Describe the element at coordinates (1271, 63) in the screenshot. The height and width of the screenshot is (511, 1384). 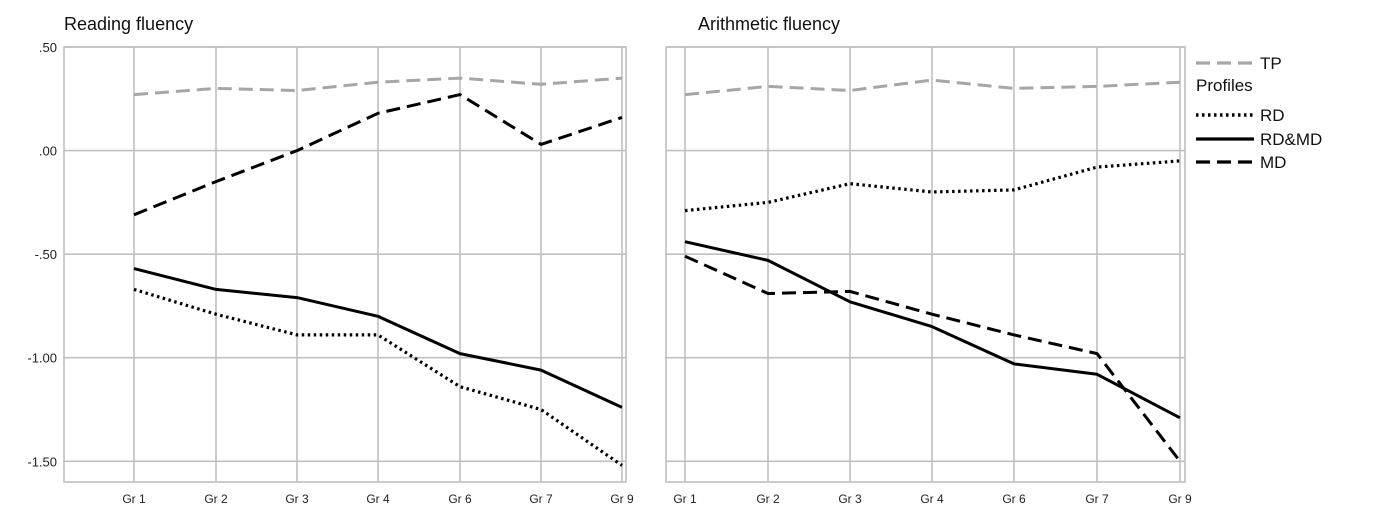
I see `legend-label-tp: TP` at that location.